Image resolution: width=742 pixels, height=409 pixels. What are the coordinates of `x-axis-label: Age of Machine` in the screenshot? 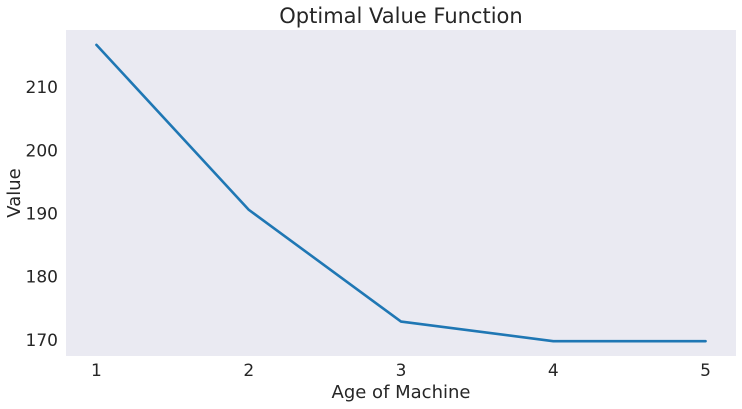 It's located at (401, 392).